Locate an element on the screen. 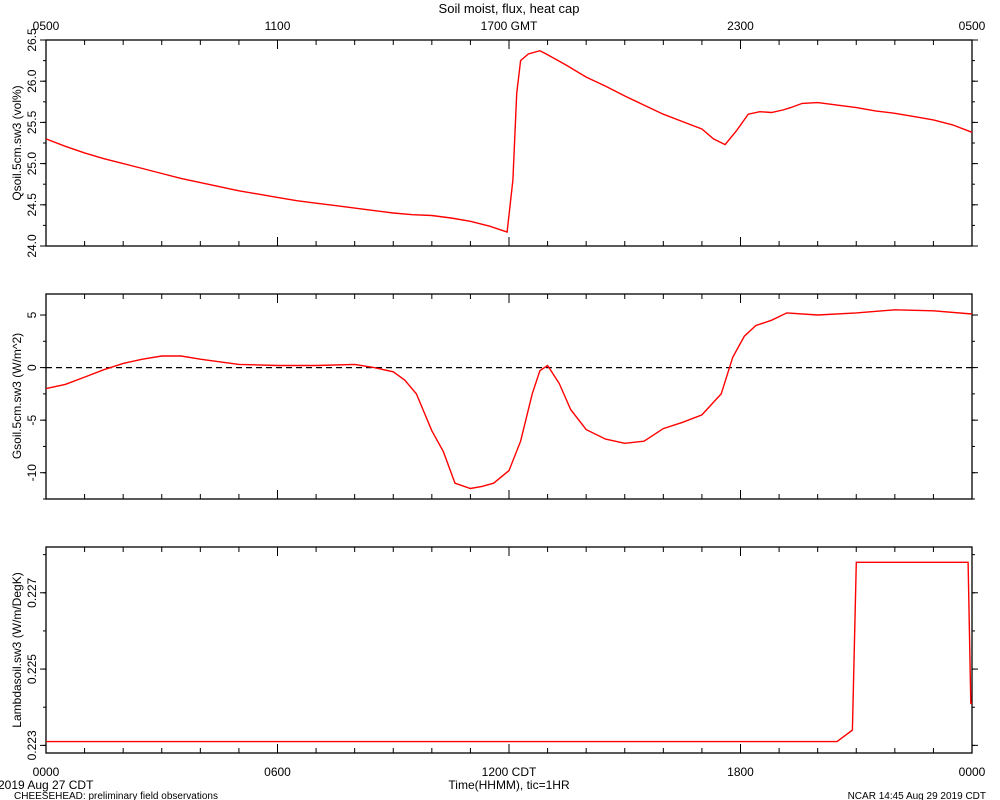  y-tick-label: 0.225 is located at coordinates (32, 669).